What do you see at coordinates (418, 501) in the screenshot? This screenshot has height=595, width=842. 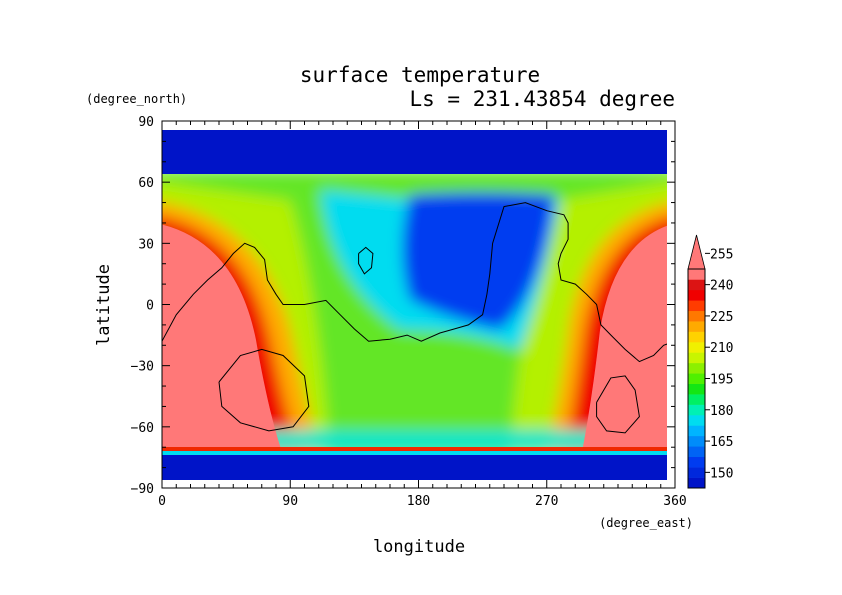 I see `x-tick-label: 180` at bounding box center [418, 501].